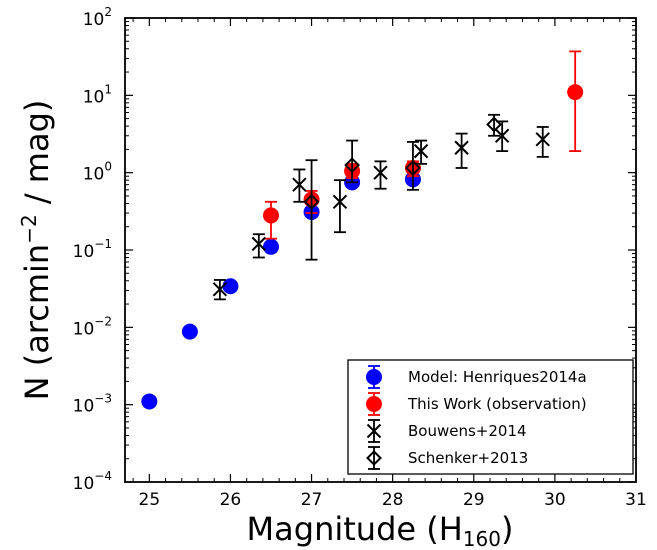  What do you see at coordinates (231, 500) in the screenshot?
I see `x-tick-label: 26` at bounding box center [231, 500].